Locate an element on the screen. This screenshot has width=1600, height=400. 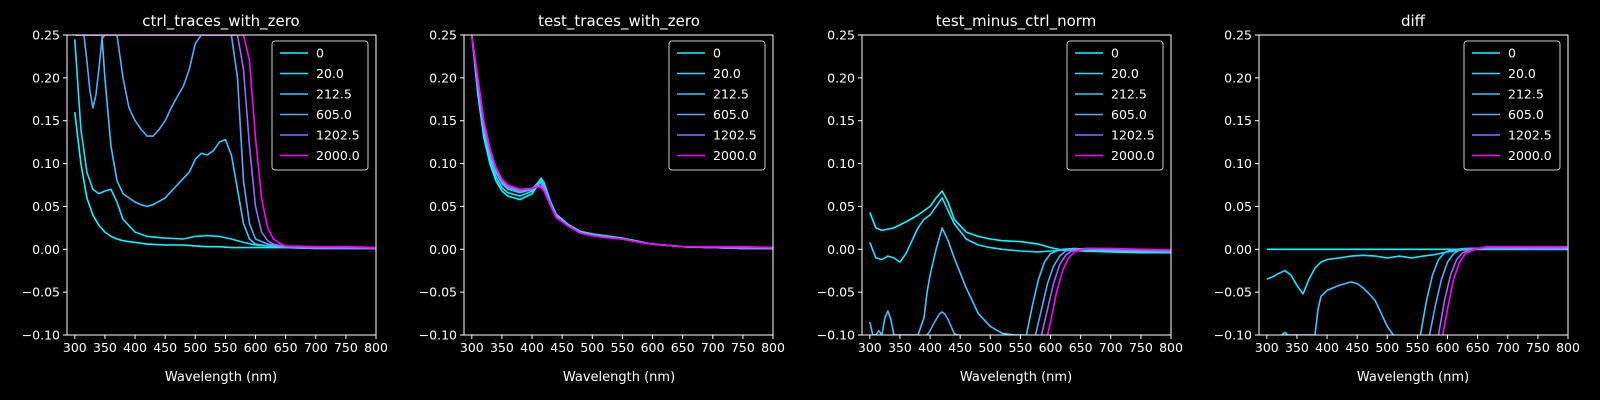
chart-1-title: ctrl_traces_with_zero is located at coordinates (220, 21).